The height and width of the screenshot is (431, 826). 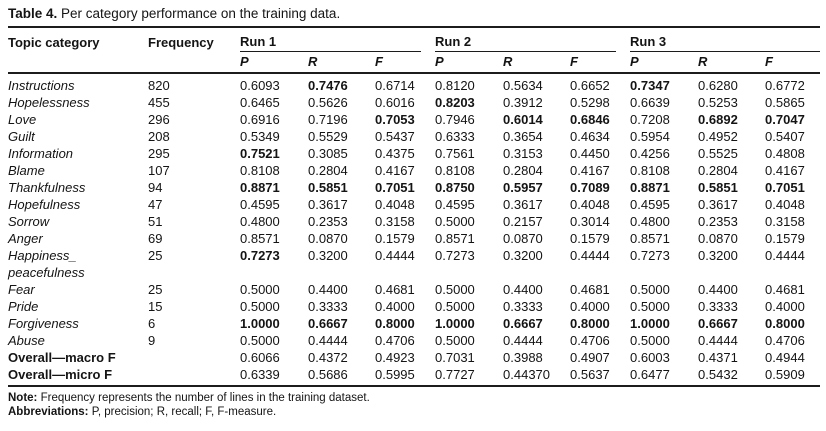 I want to click on value-cell: 0.4167, so click(x=785, y=170).